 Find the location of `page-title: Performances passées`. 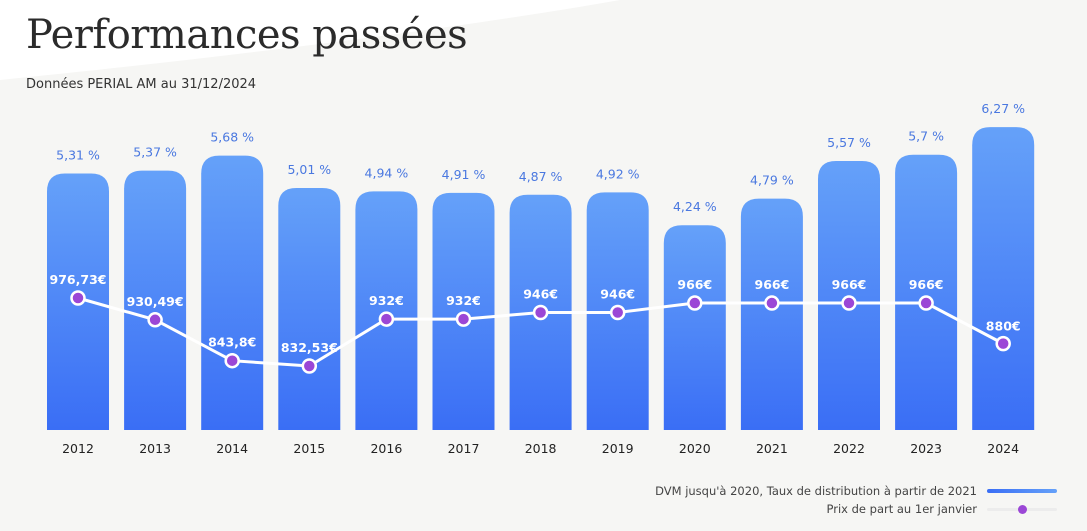

page-title: Performances passées is located at coordinates (247, 35).